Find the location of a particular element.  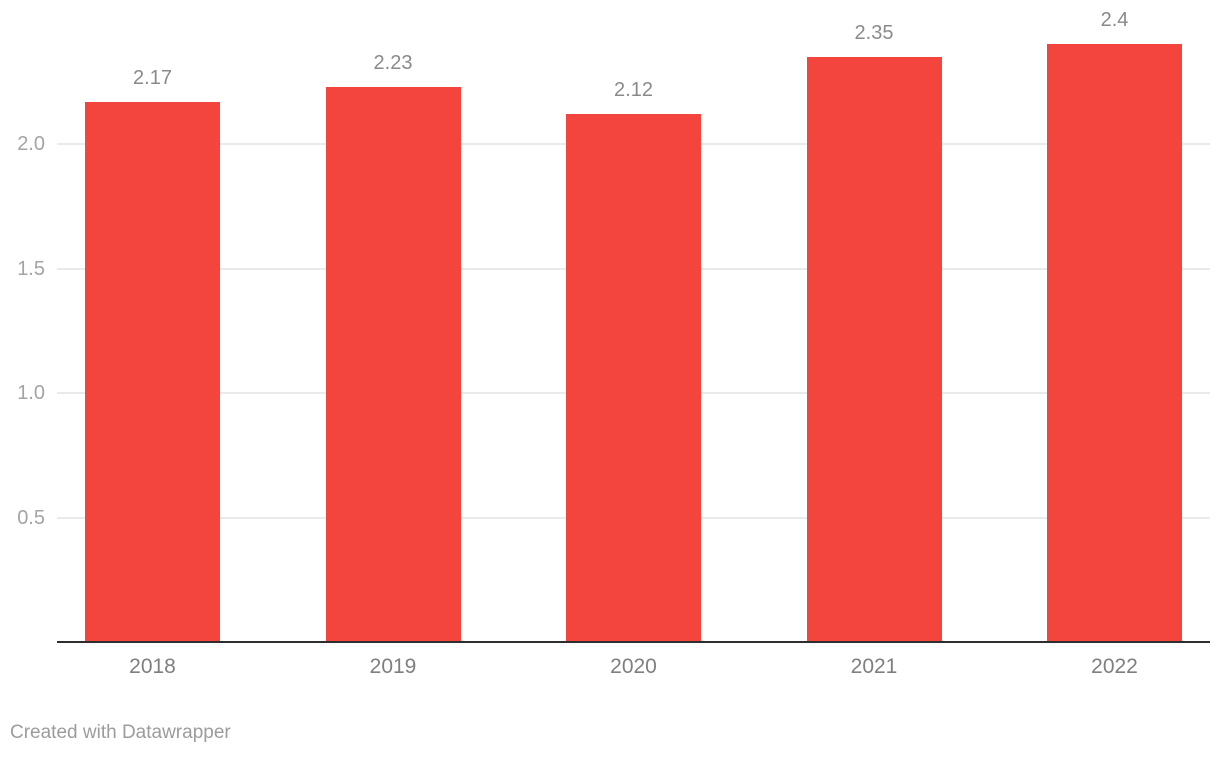

y-tick-label: 2.0 is located at coordinates (31, 144).